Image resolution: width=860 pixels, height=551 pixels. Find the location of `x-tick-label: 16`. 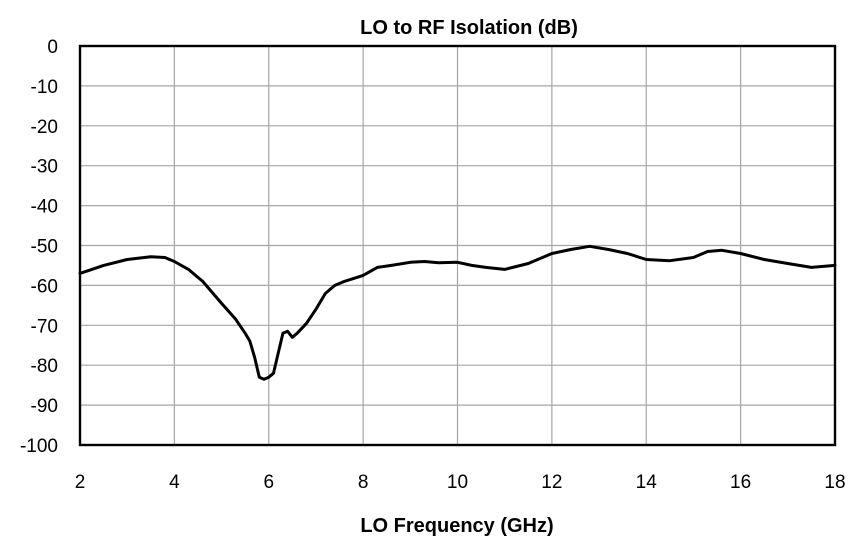

x-tick-label: 16 is located at coordinates (740, 482).